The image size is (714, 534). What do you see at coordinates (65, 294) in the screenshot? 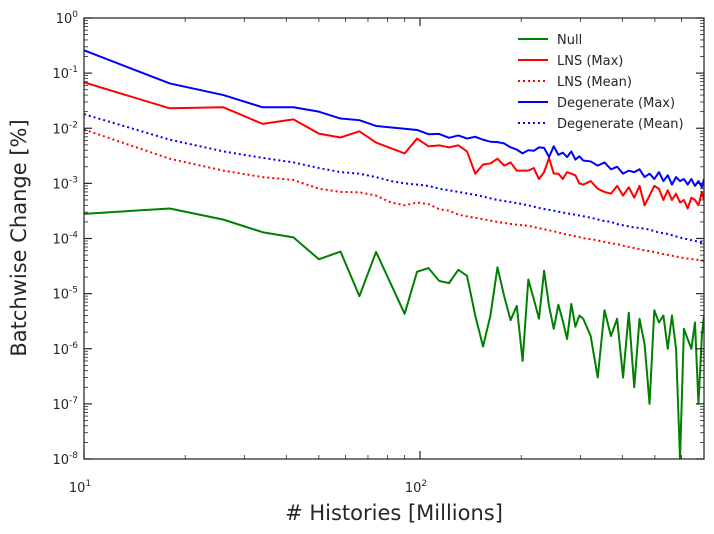
I see `y-tick-label: 10⁻⁵` at bounding box center [65, 294].